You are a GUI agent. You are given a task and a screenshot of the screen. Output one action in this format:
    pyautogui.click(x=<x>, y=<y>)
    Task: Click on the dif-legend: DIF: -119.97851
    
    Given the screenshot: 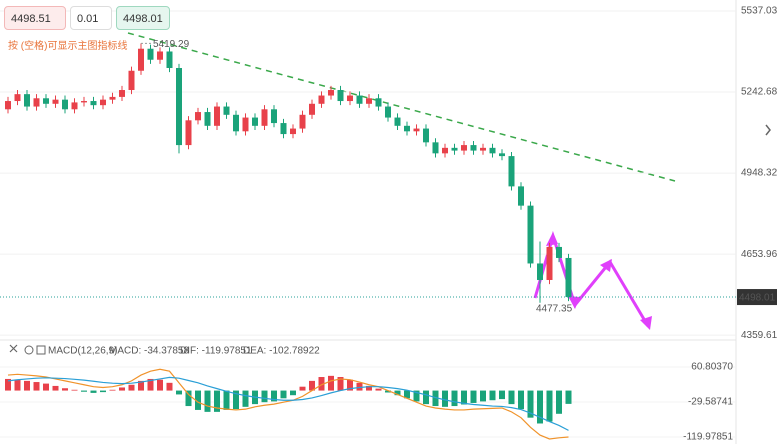 What is the action you would take?
    pyautogui.click(x=216, y=351)
    